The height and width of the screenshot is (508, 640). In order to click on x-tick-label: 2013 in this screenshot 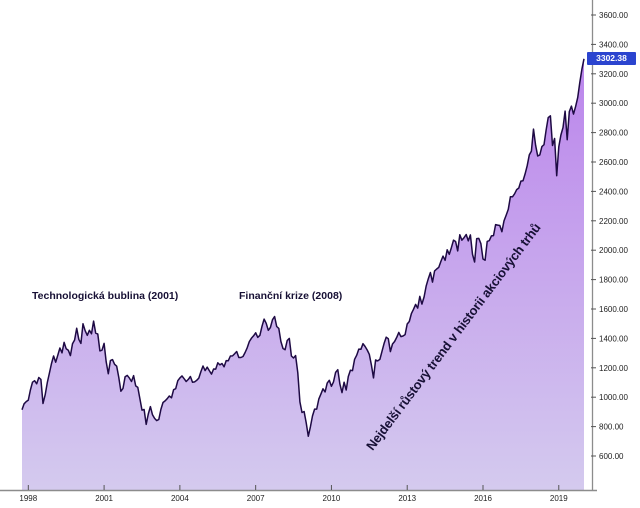, I will do `click(407, 498)`.